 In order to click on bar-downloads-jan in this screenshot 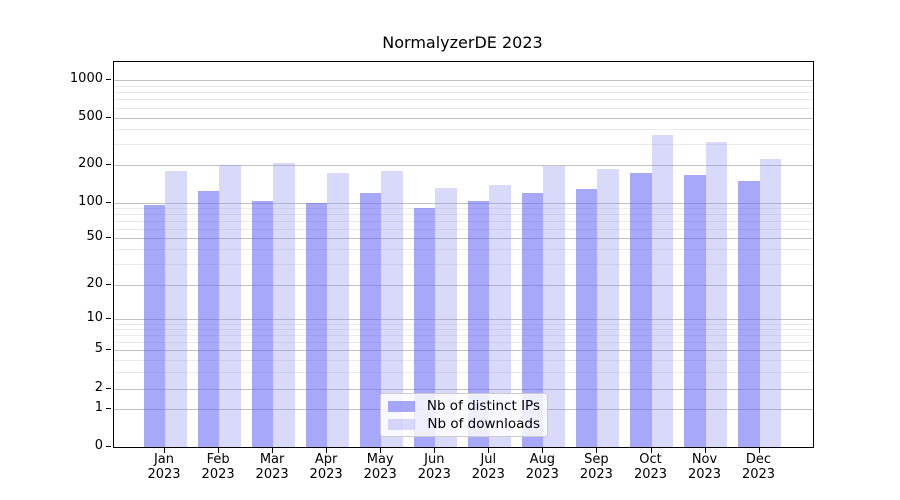, I will do `click(176, 309)`.